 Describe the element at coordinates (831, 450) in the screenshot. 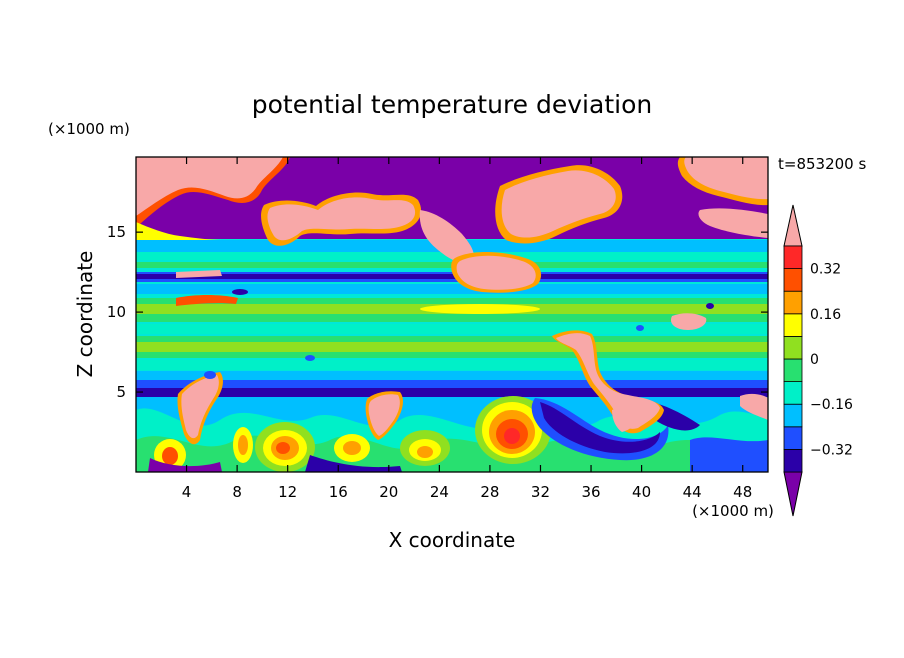

I see `colorbar-tick-label: −0.32` at that location.